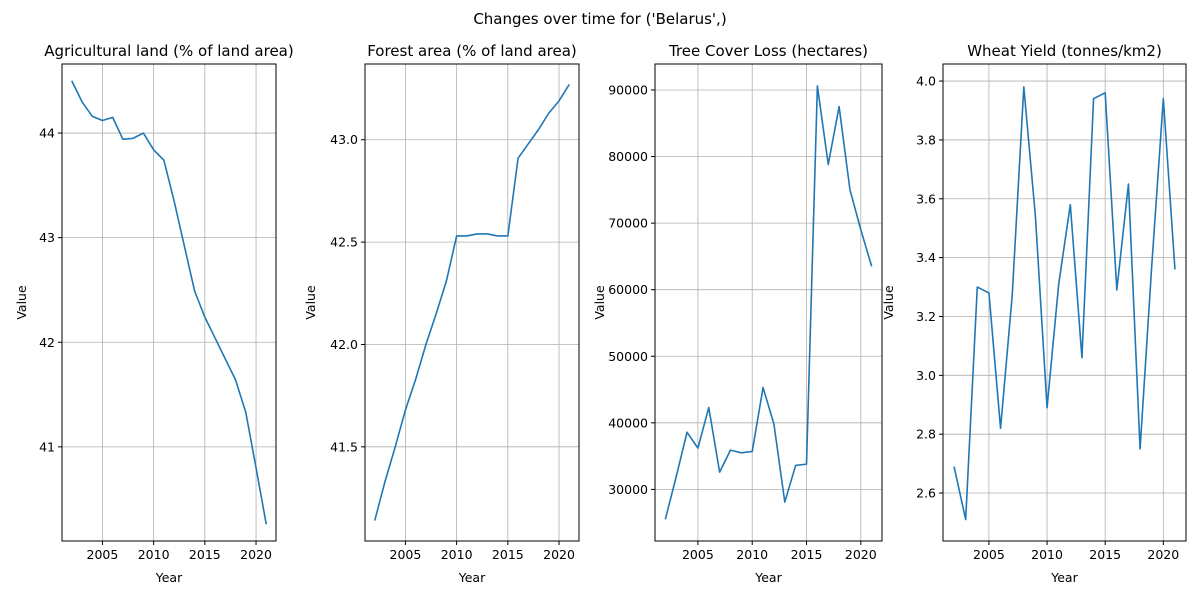  Describe the element at coordinates (926, 434) in the screenshot. I see `y-tick-label: 2.8` at that location.